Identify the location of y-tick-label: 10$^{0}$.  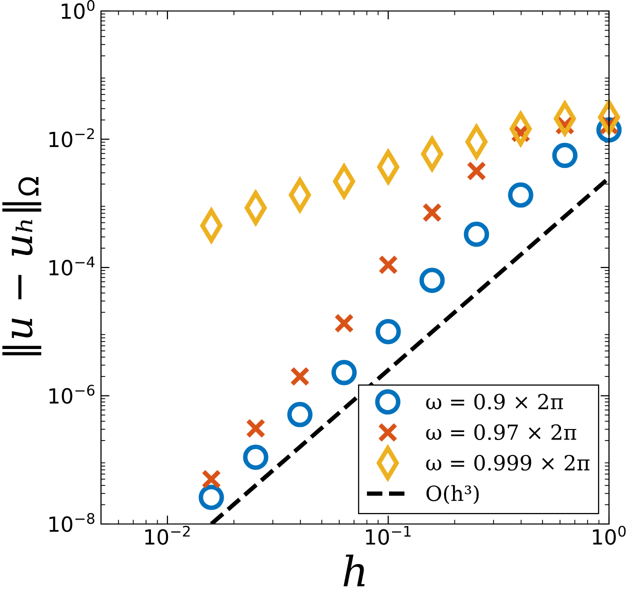
(78, 10).